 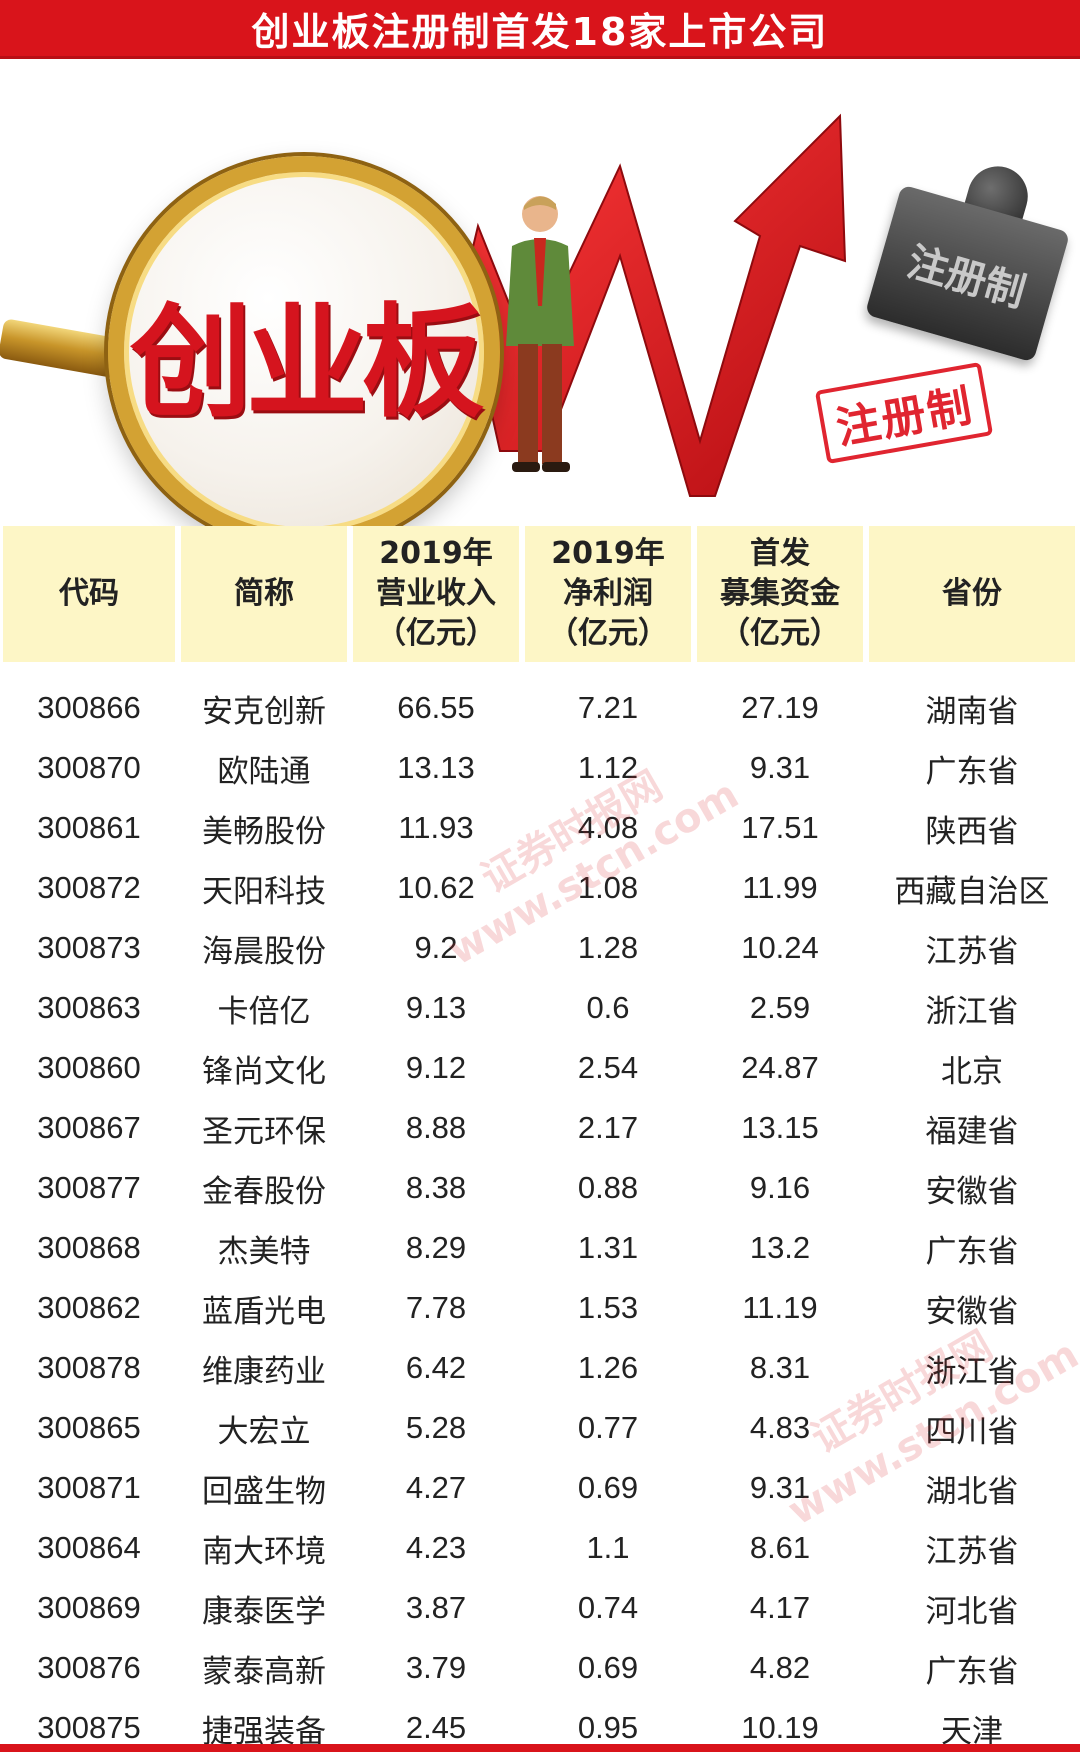 I want to click on table-row: 300877 金春股份 8.38 0.88 9.16 安徽省, so click(x=539, y=1188).